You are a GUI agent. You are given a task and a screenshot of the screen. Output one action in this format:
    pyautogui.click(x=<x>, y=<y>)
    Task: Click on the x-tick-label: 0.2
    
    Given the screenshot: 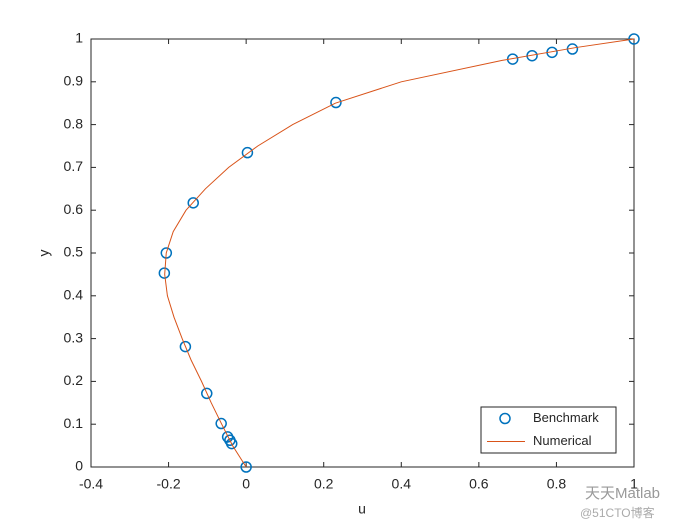 What is the action you would take?
    pyautogui.click(x=324, y=484)
    